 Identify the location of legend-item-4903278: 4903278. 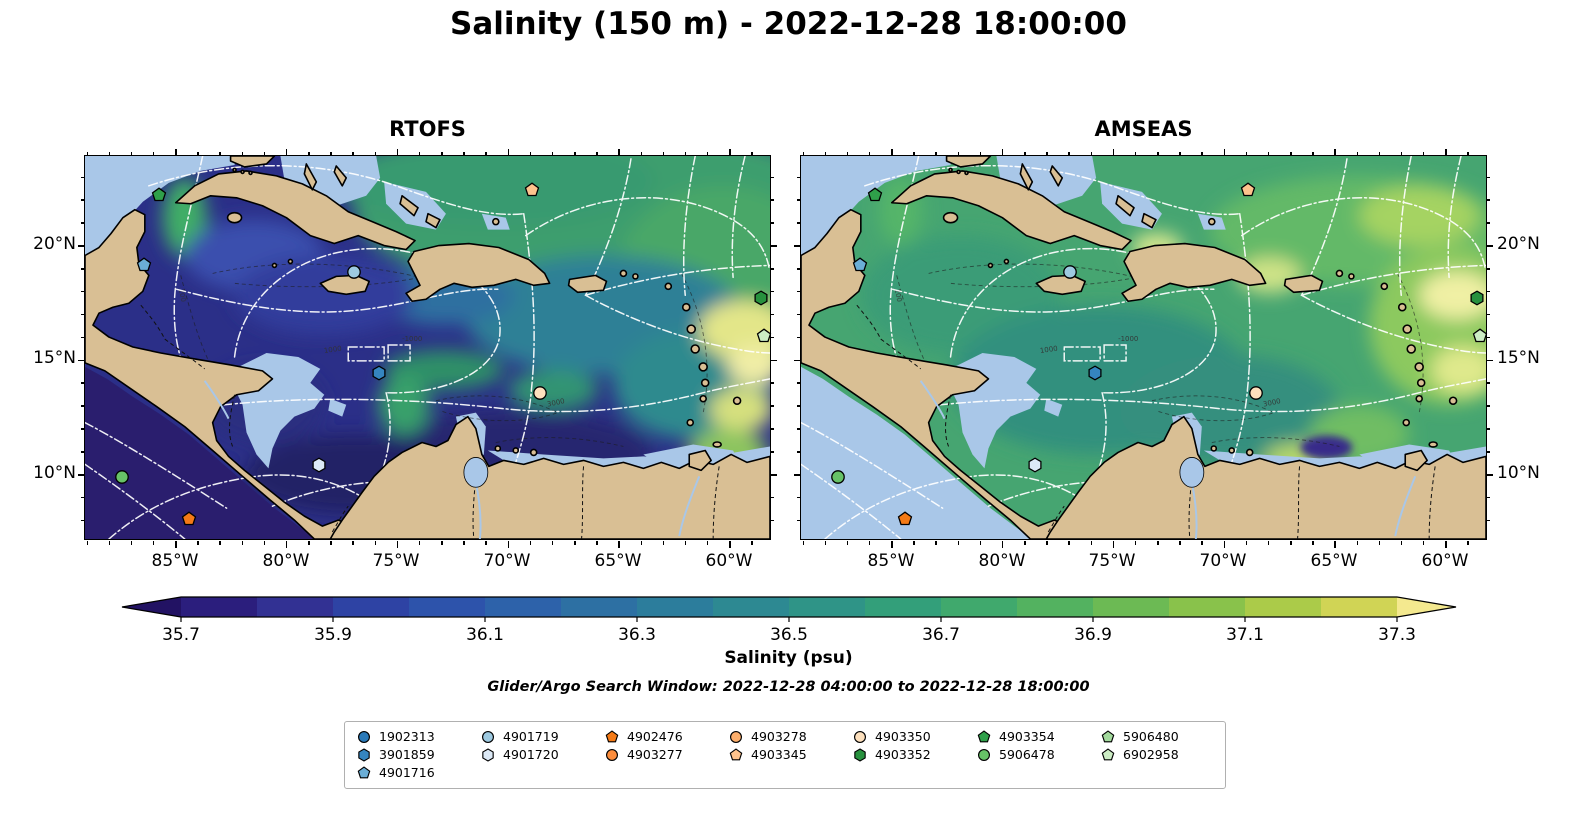
(785, 736).